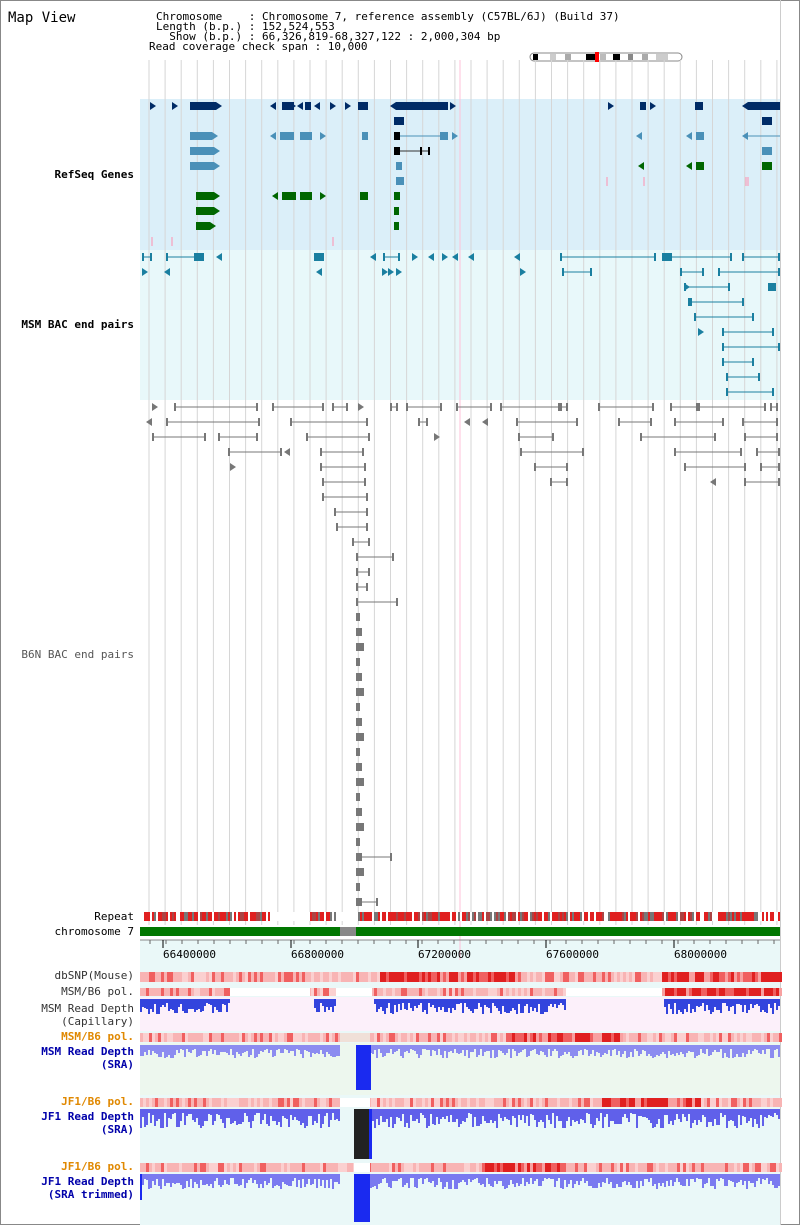 The image size is (800, 1225). What do you see at coordinates (94, 975) in the screenshot?
I see `dbsnp-label: dbSNP(Mouse)` at bounding box center [94, 975].